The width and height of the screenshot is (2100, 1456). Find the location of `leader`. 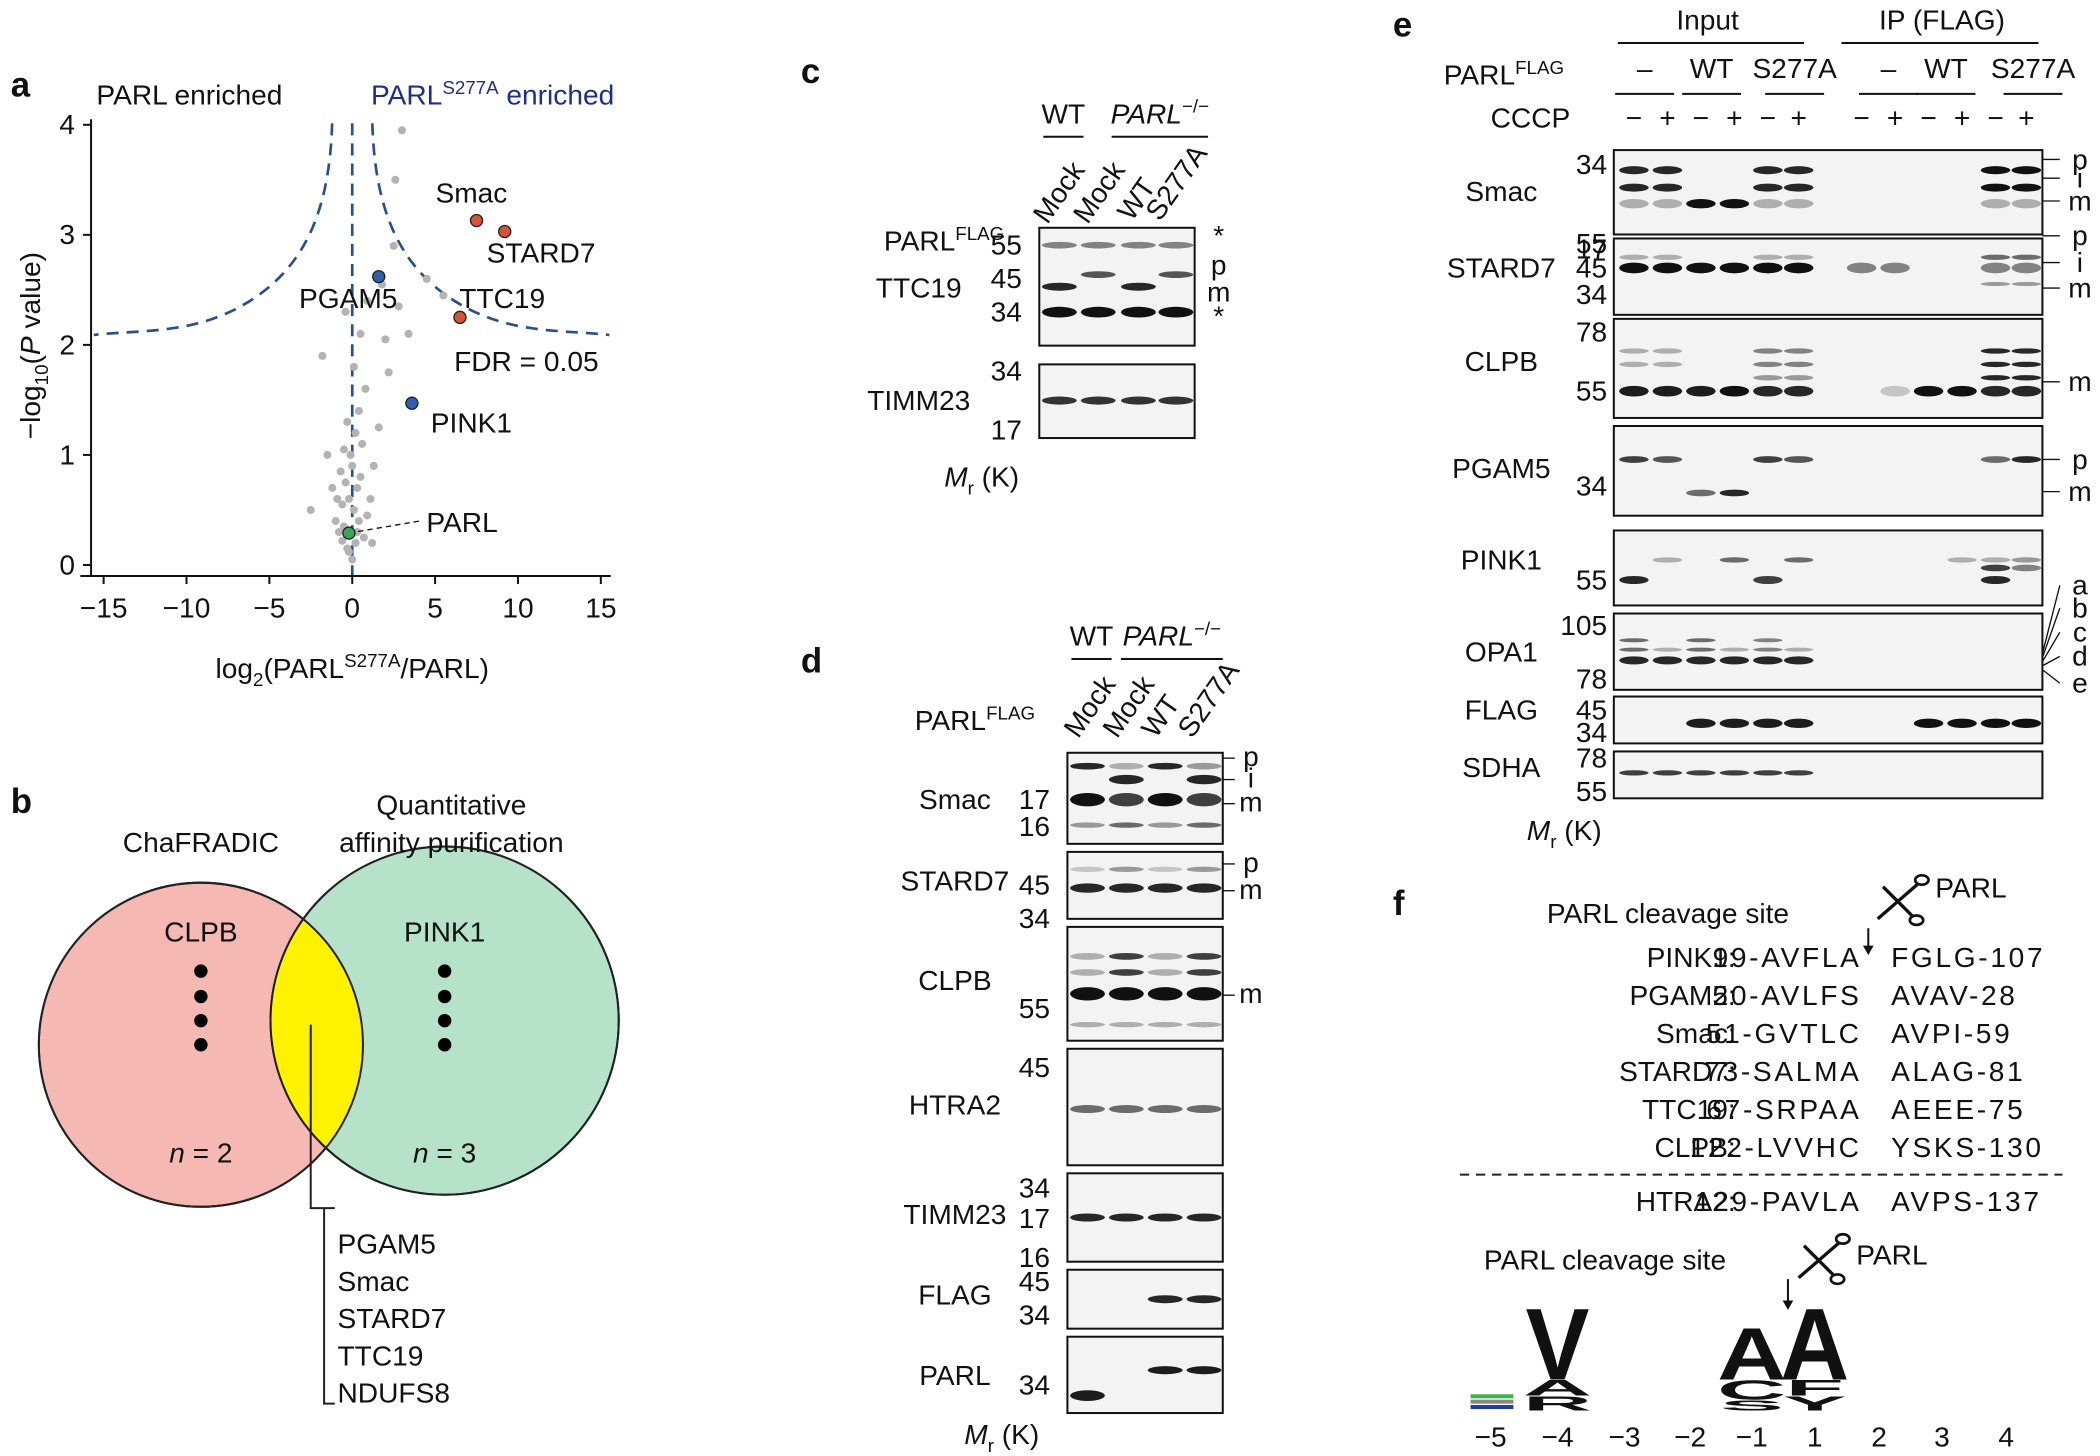

leader is located at coordinates (384, 527).